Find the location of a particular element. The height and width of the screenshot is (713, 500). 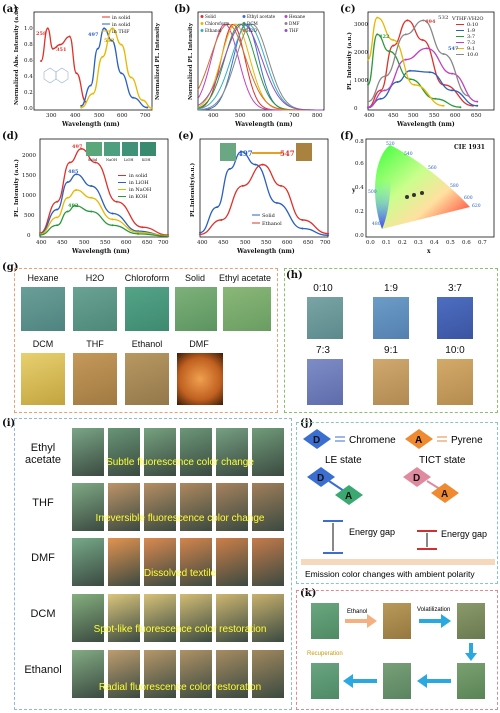

series-line-in THF is located at coordinates (117, 68).